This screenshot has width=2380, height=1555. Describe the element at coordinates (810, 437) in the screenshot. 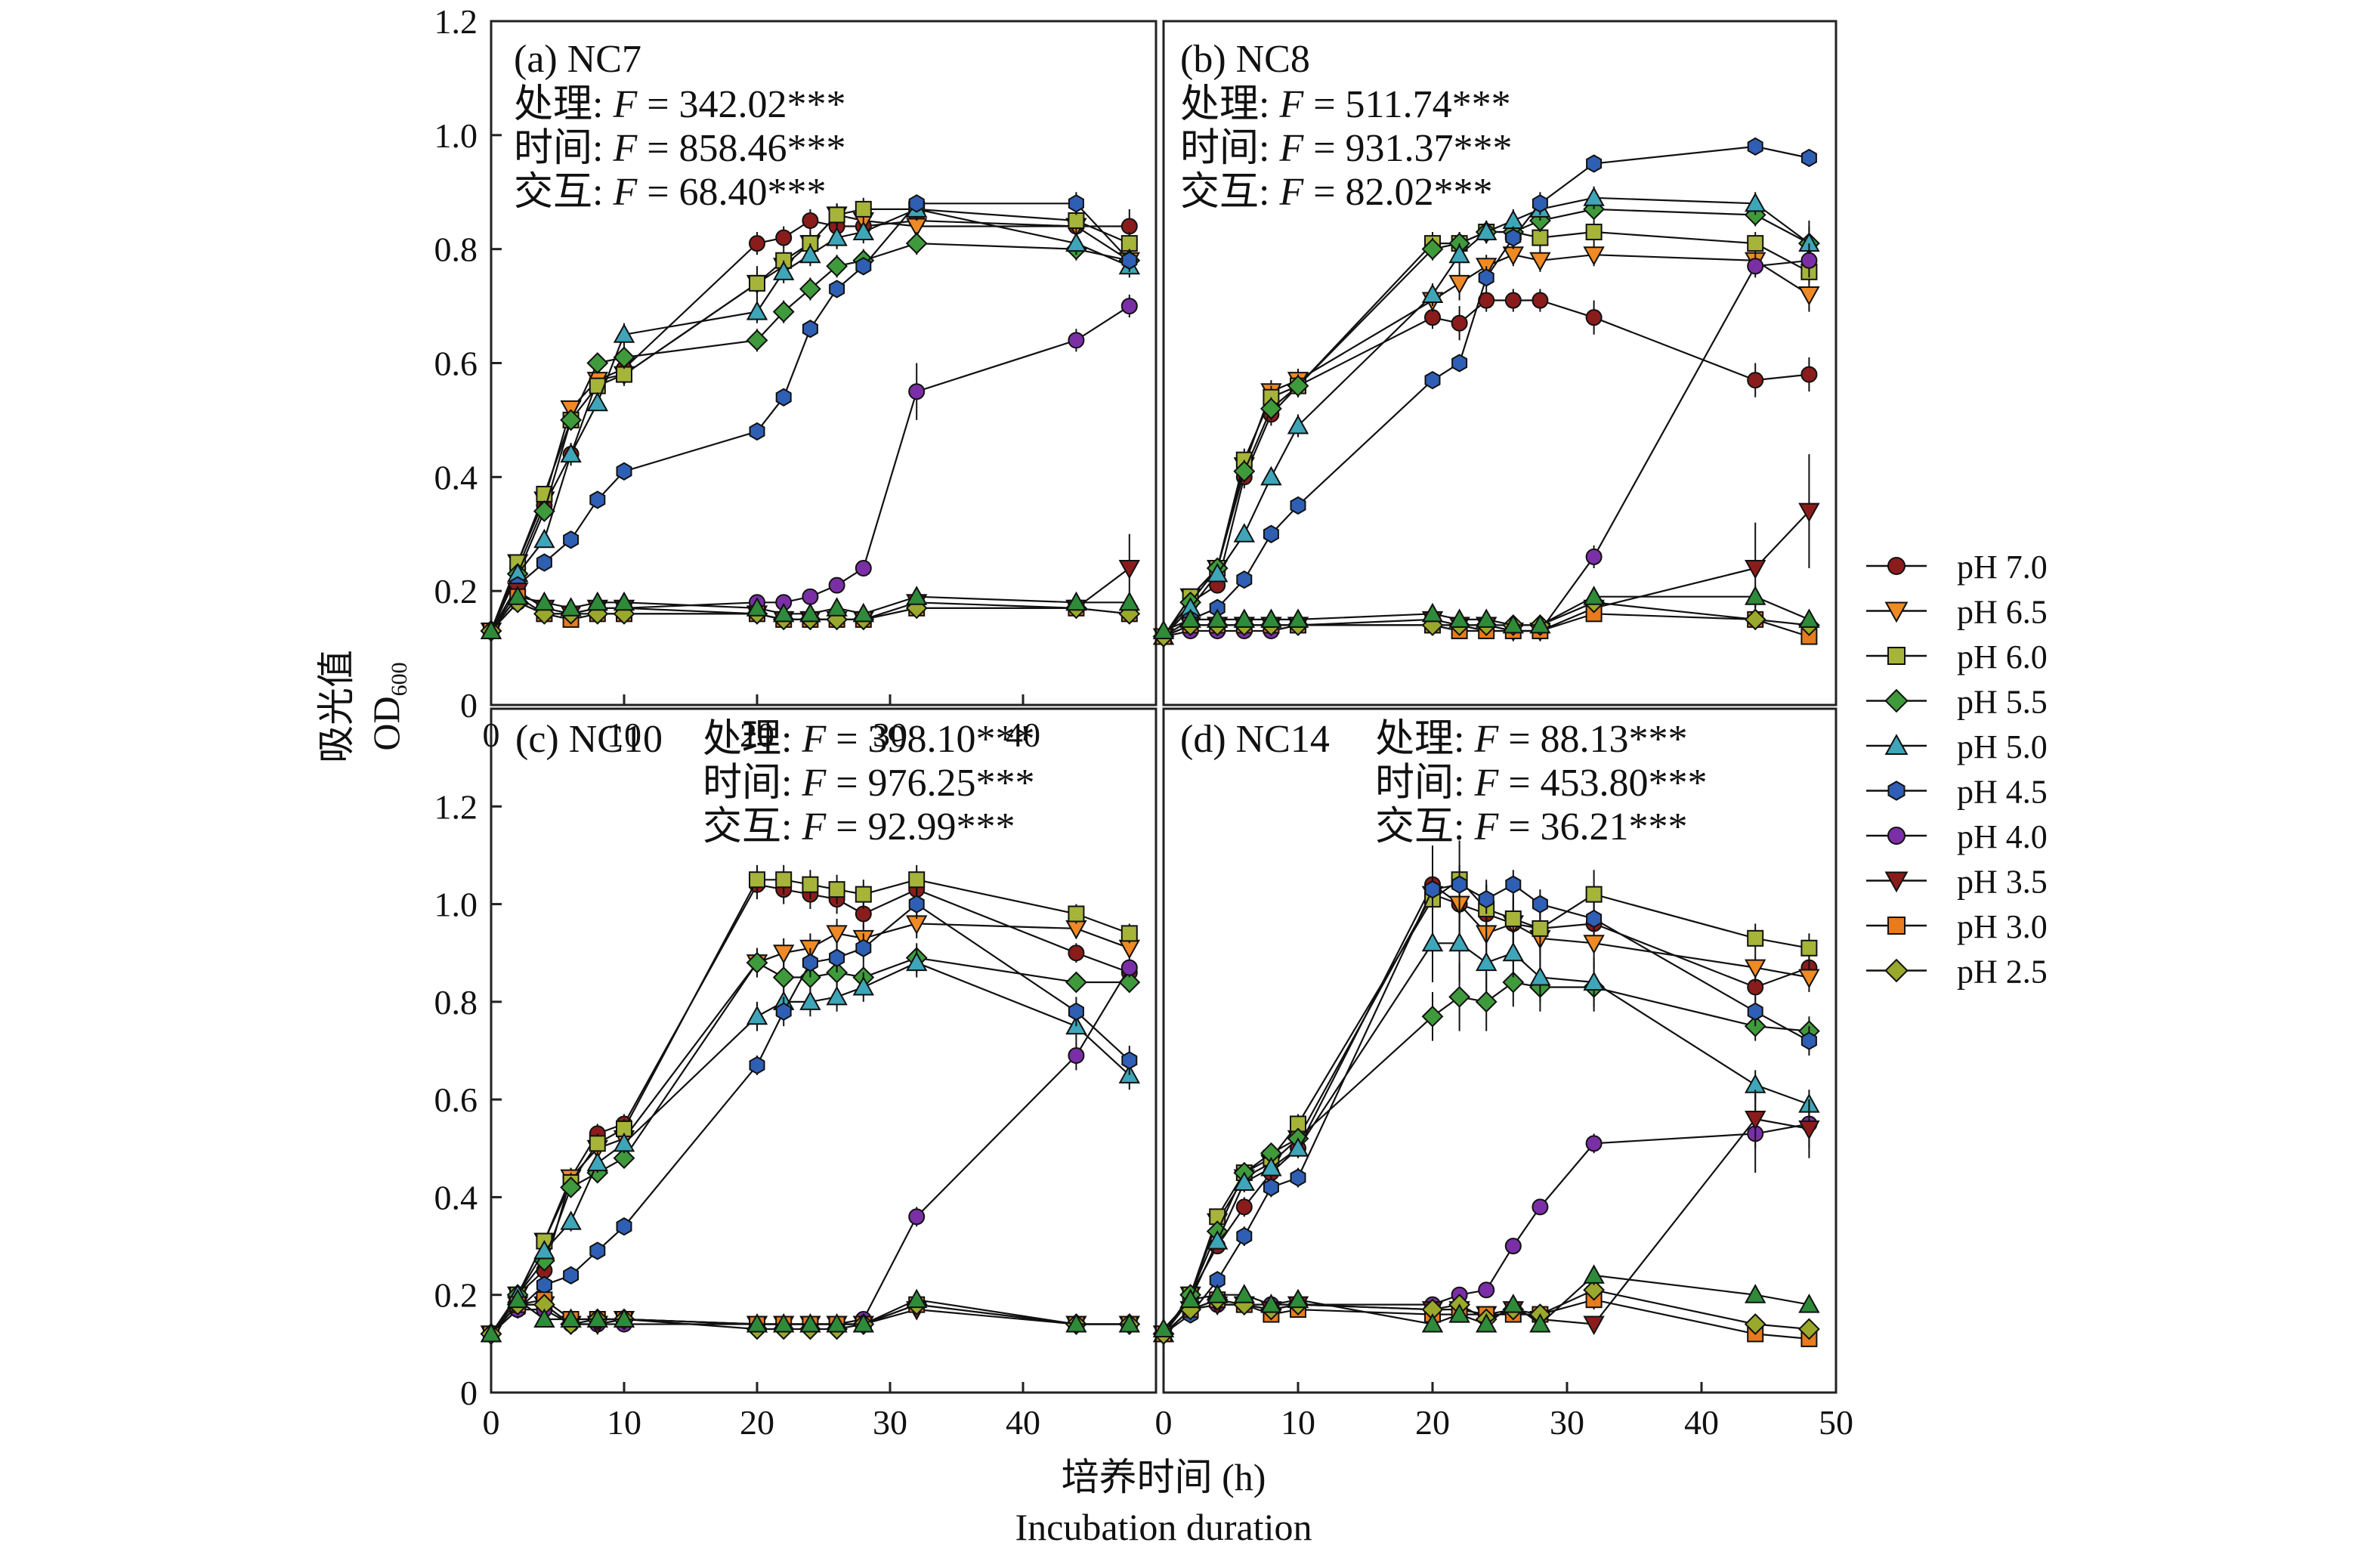

I see `series-line` at that location.